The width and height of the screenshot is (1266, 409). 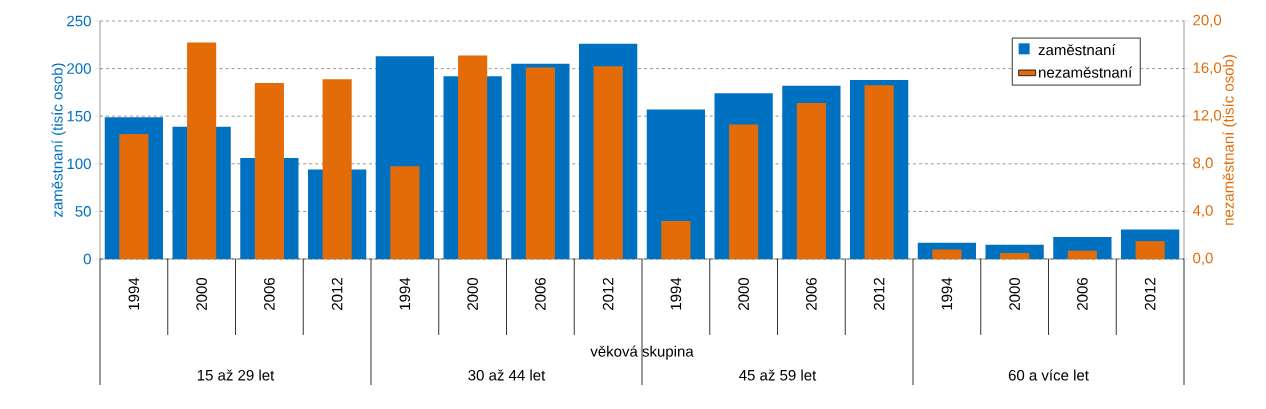 What do you see at coordinates (1207, 21) in the screenshot?
I see `y2-tick-label: 20,0` at bounding box center [1207, 21].